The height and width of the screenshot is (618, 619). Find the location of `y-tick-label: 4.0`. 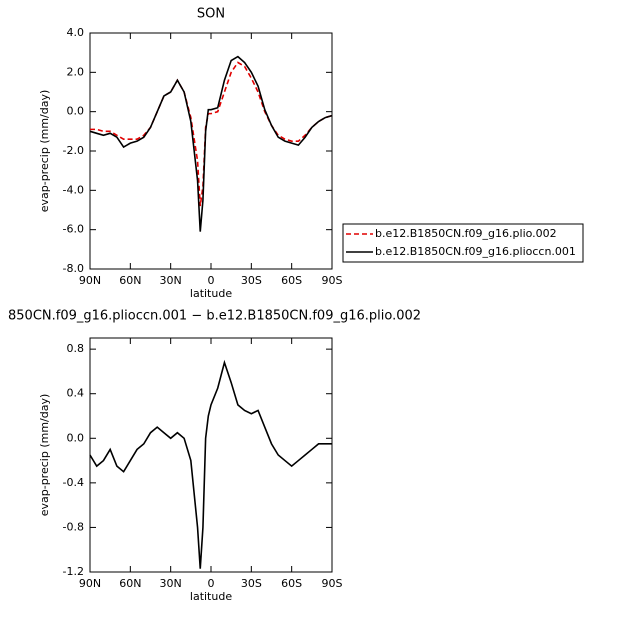

y-tick-label: 4.0 is located at coordinates (76, 32).